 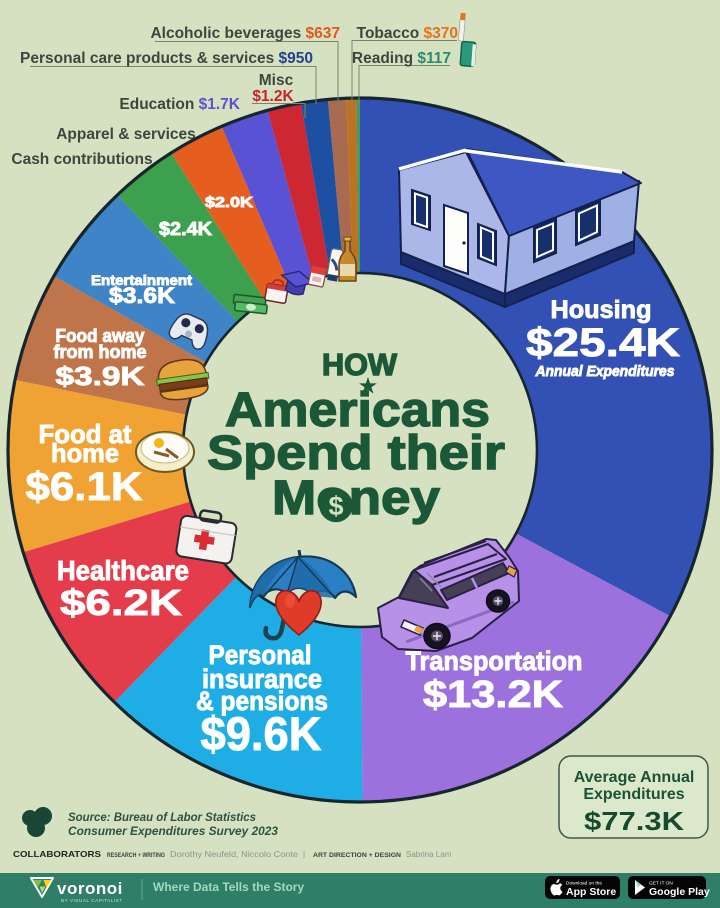 What do you see at coordinates (234, 854) in the screenshot?
I see `svg-text: Dorothy Neufeld, Niccolo Conte` at bounding box center [234, 854].